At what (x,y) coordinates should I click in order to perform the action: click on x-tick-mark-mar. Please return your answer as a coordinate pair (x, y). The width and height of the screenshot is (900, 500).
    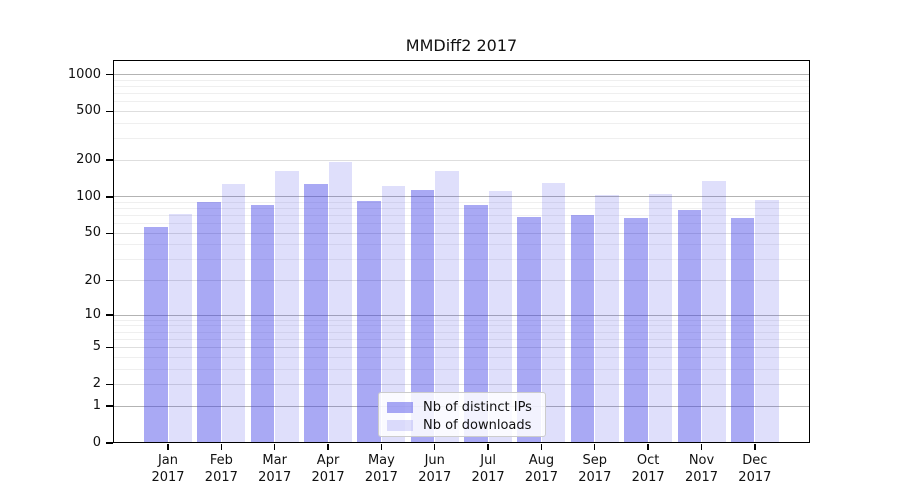
    Looking at the image, I should click on (275, 447).